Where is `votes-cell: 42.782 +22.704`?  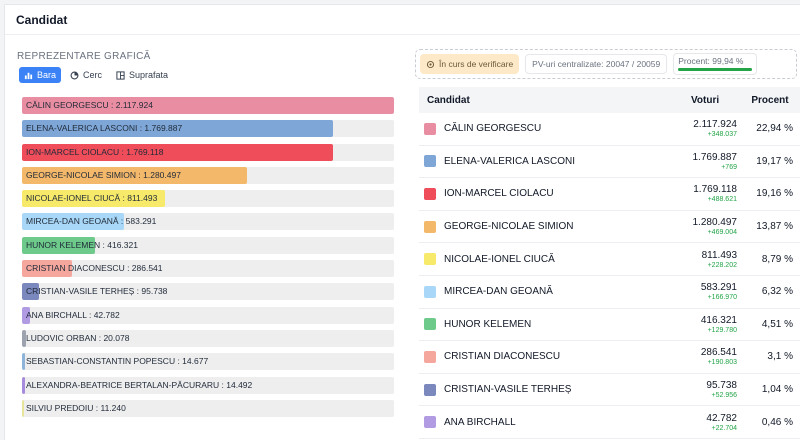 votes-cell: 42.782 +22.704 is located at coordinates (703, 422).